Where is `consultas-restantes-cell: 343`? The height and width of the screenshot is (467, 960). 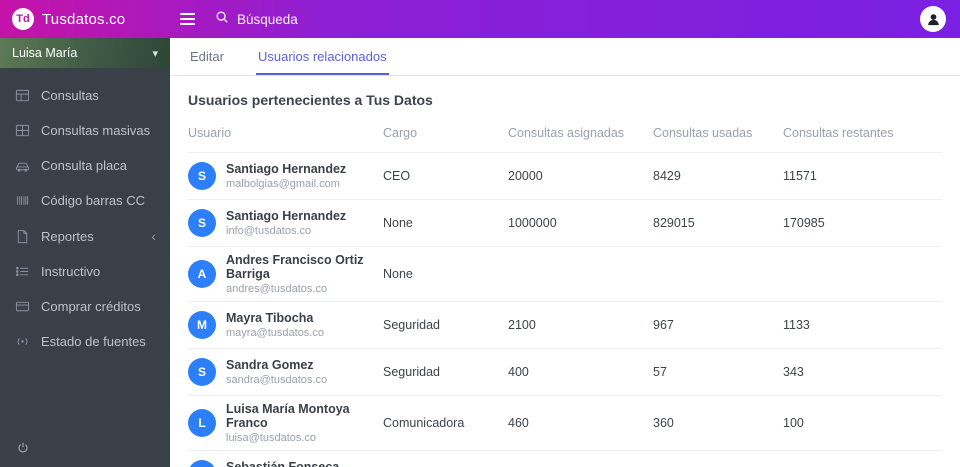 consultas-restantes-cell: 343 is located at coordinates (793, 372).